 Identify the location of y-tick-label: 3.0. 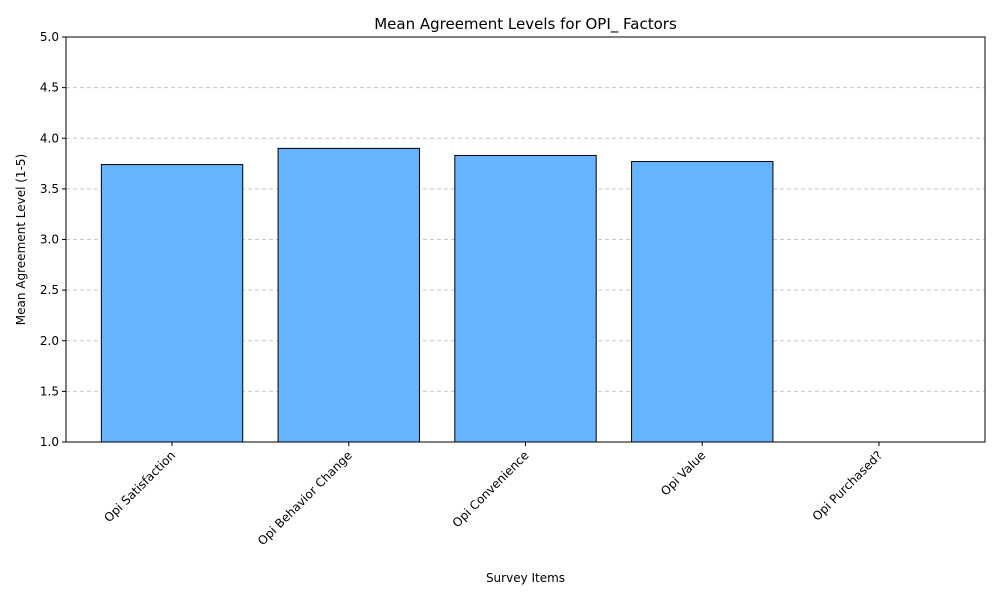
(49, 240).